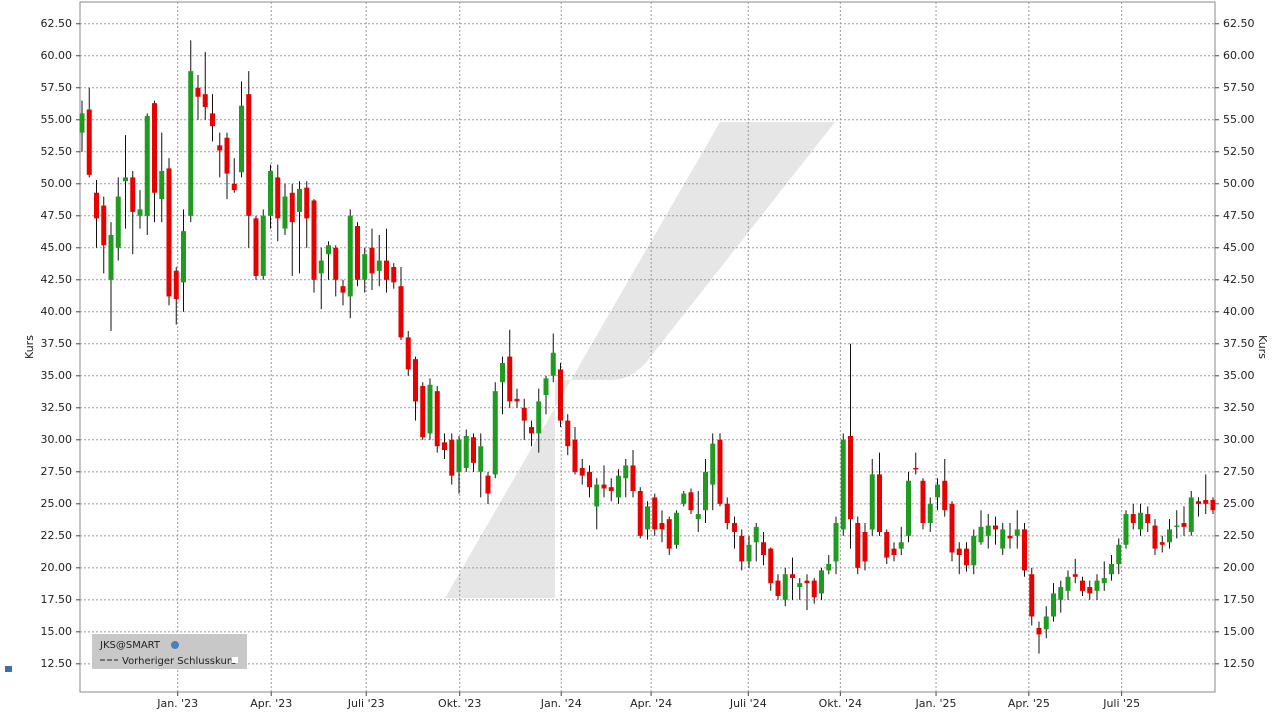  What do you see at coordinates (1239, 87) in the screenshot?
I see `y2-tick-label: 57.50` at bounding box center [1239, 87].